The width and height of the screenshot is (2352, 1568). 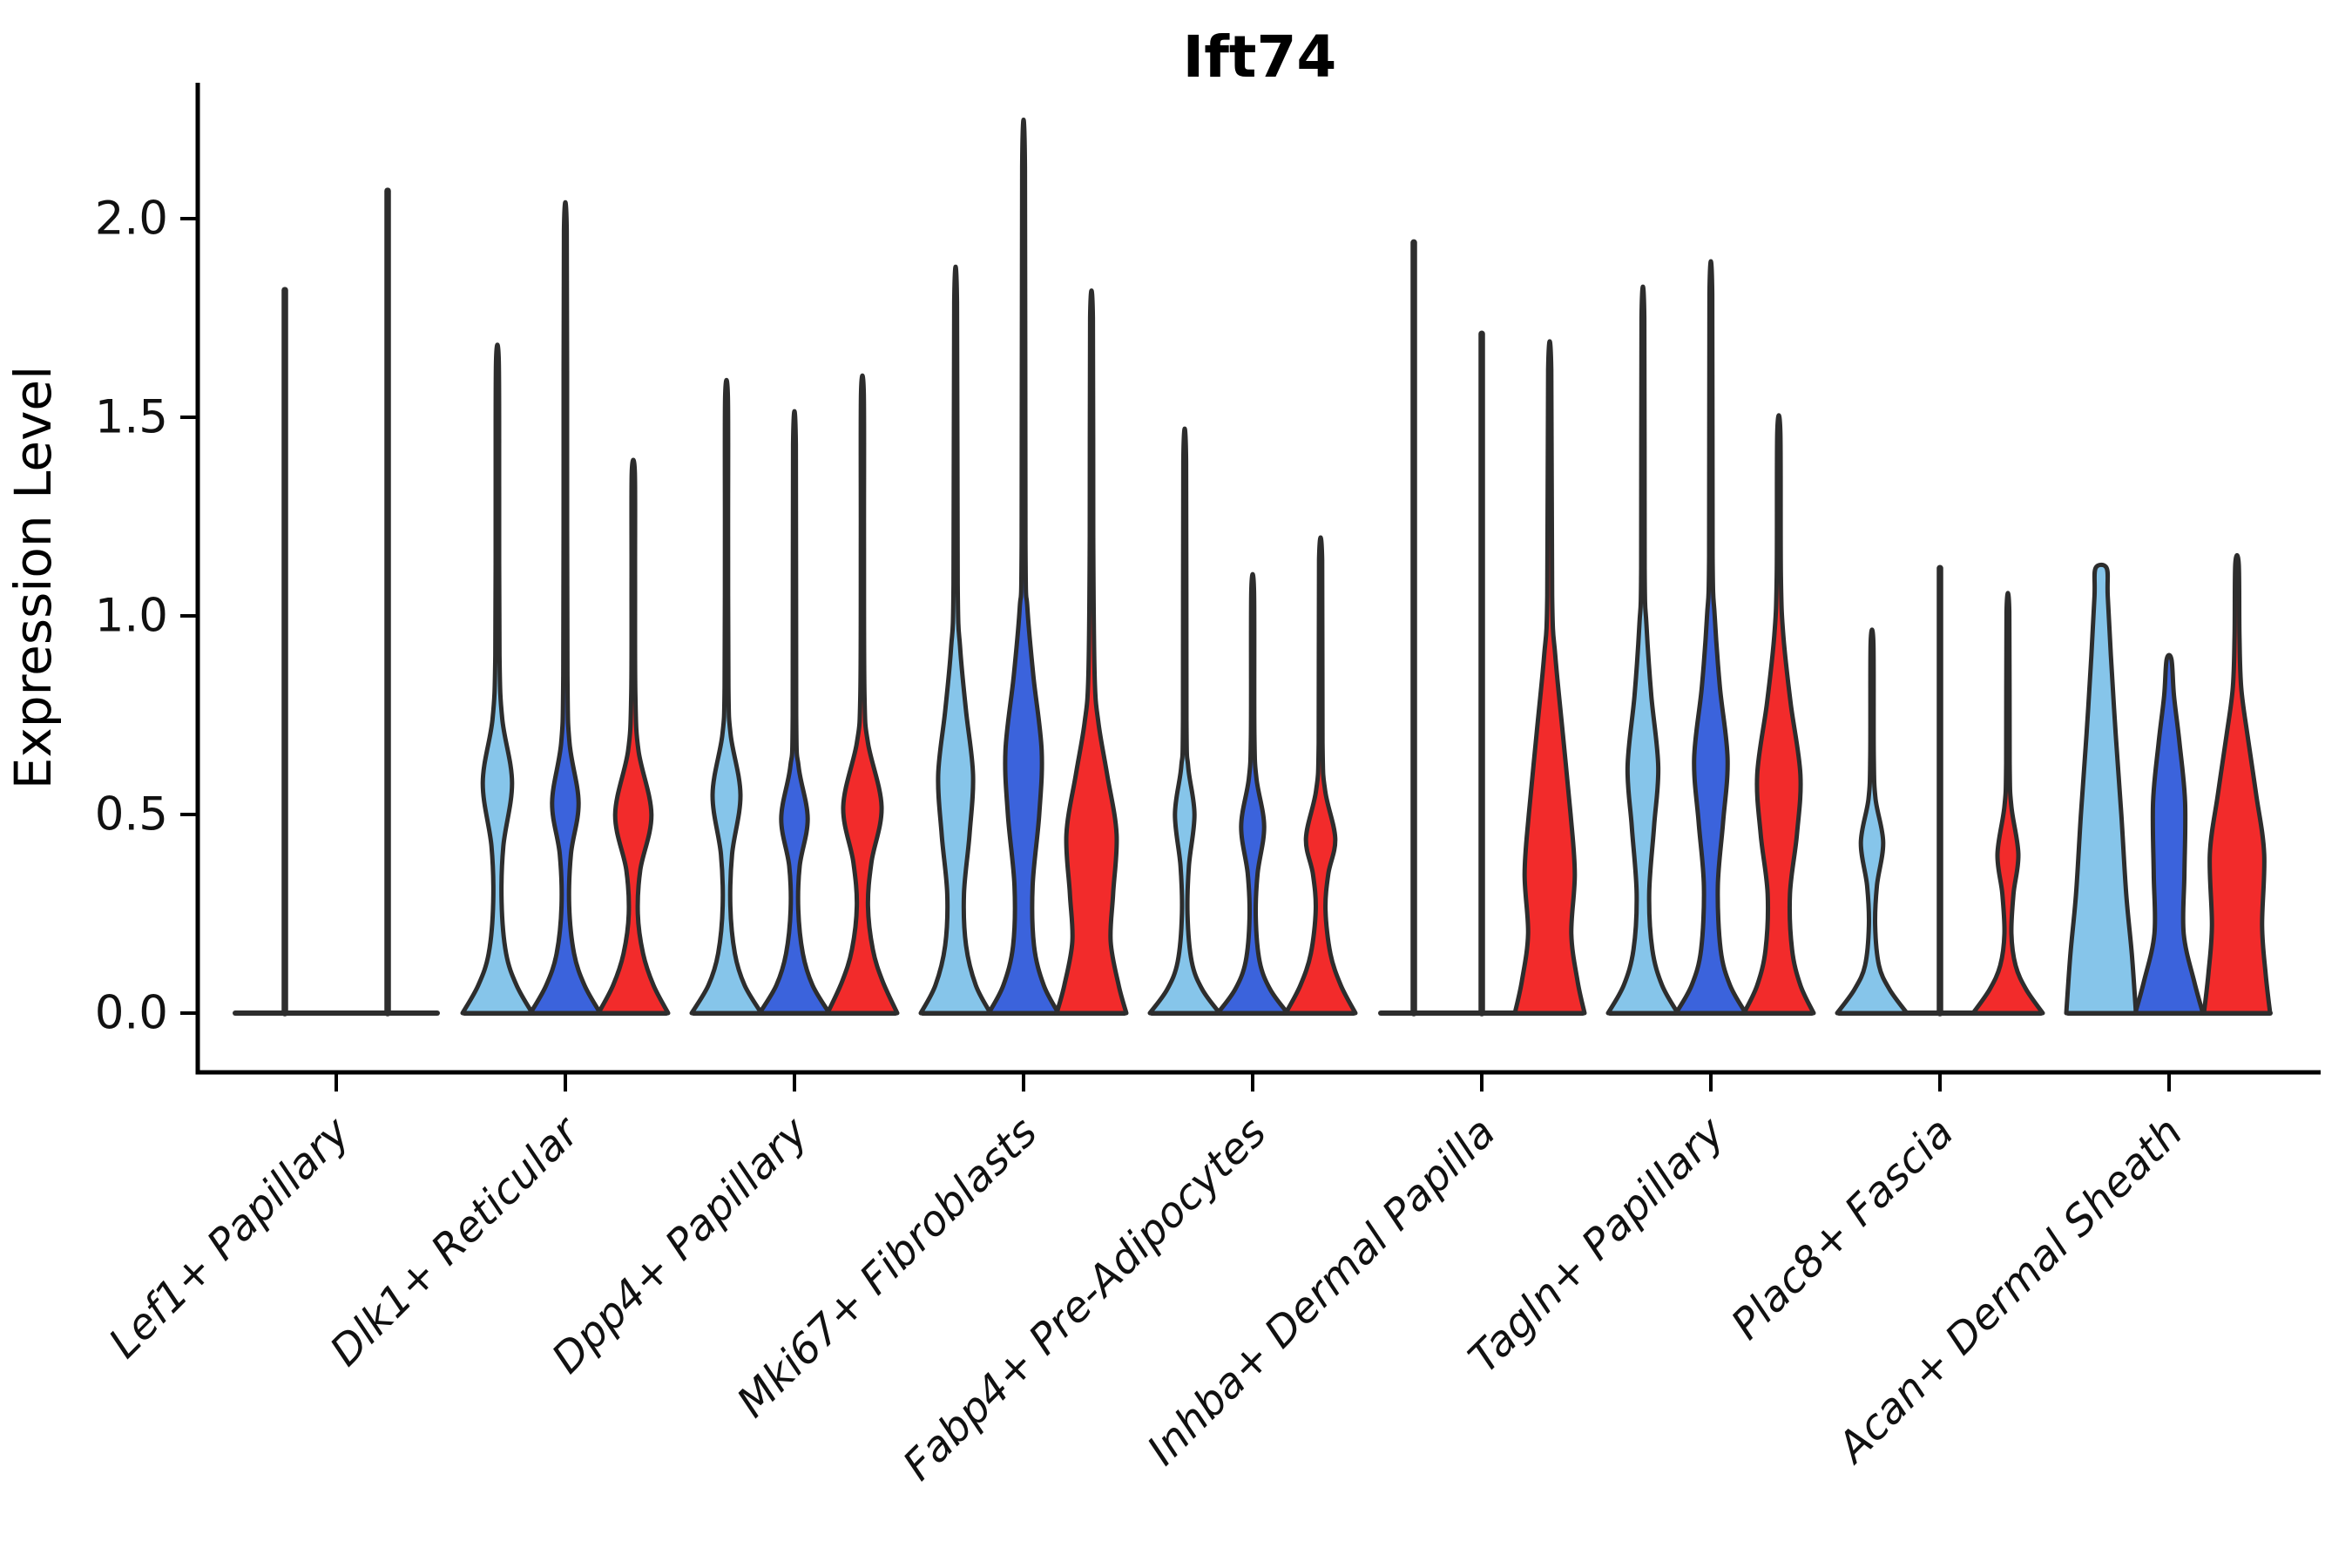 I want to click on x-tick-label-lef1-papillary: Lef1+ Papillary, so click(x=230, y=1237).